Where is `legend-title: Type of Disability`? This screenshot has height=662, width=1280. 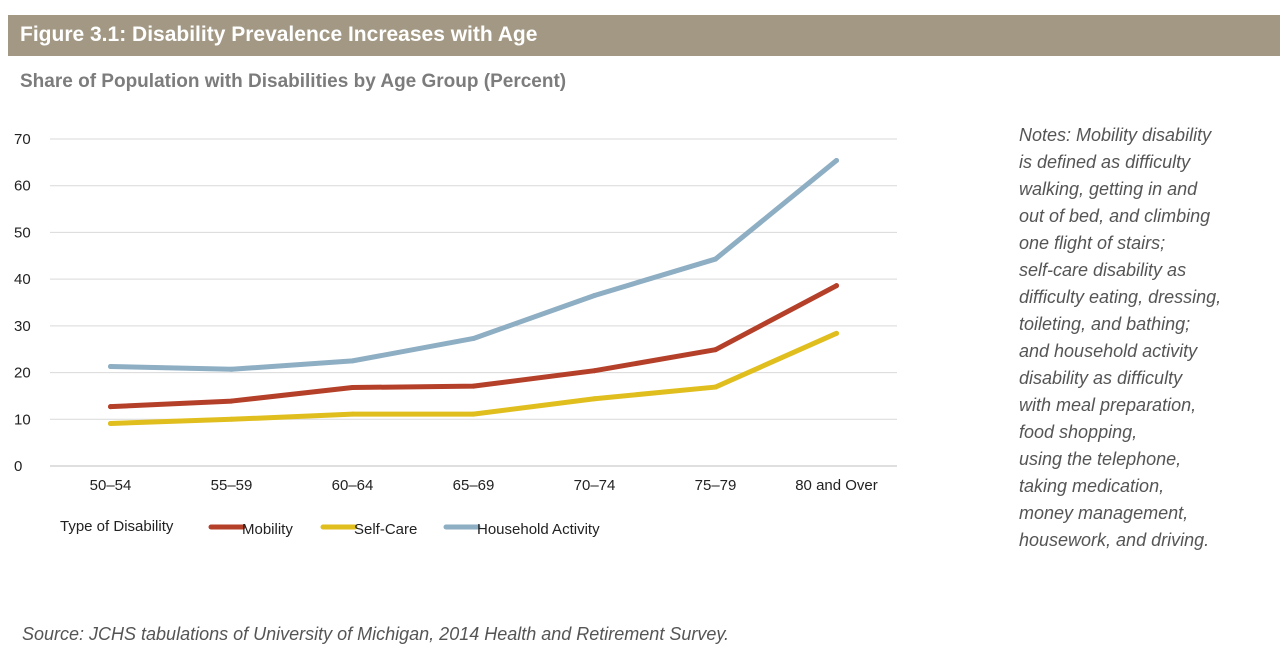
legend-title: Type of Disability is located at coordinates (117, 526).